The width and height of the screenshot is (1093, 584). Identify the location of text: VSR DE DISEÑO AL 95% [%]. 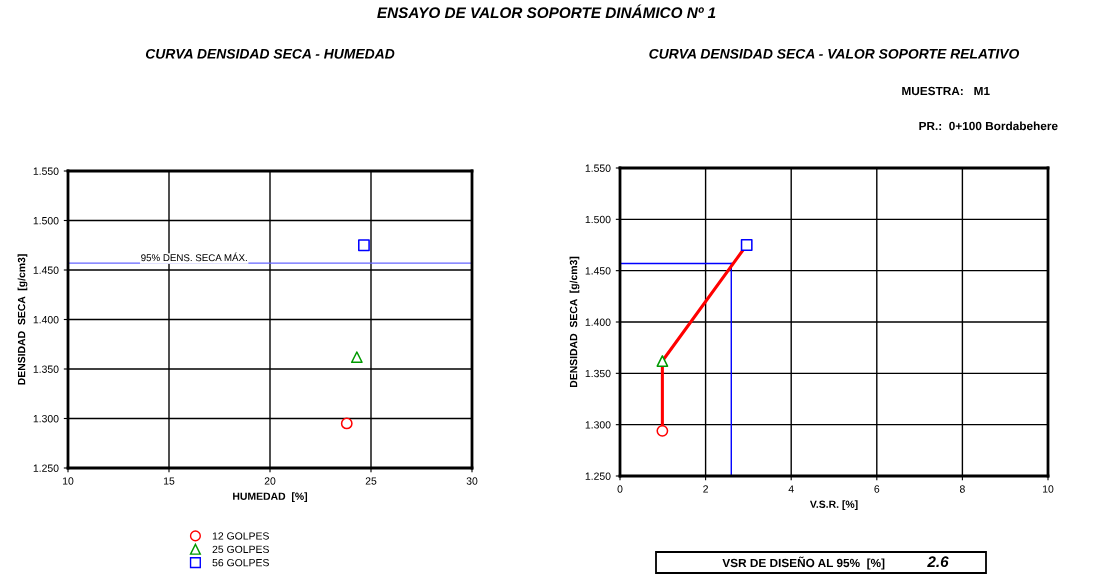
(803, 563).